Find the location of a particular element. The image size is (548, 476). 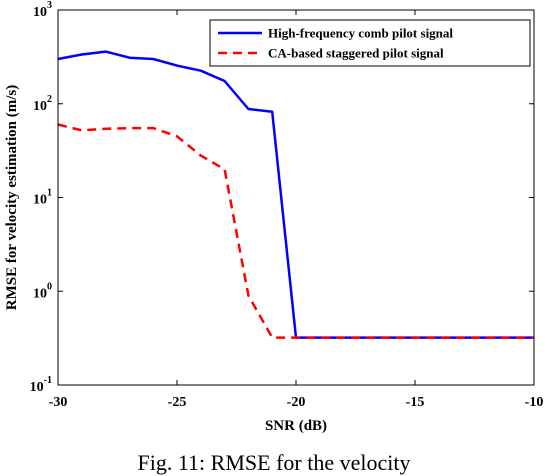

legend-label-1: High-frequency comb pilot signal is located at coordinates (360, 33).